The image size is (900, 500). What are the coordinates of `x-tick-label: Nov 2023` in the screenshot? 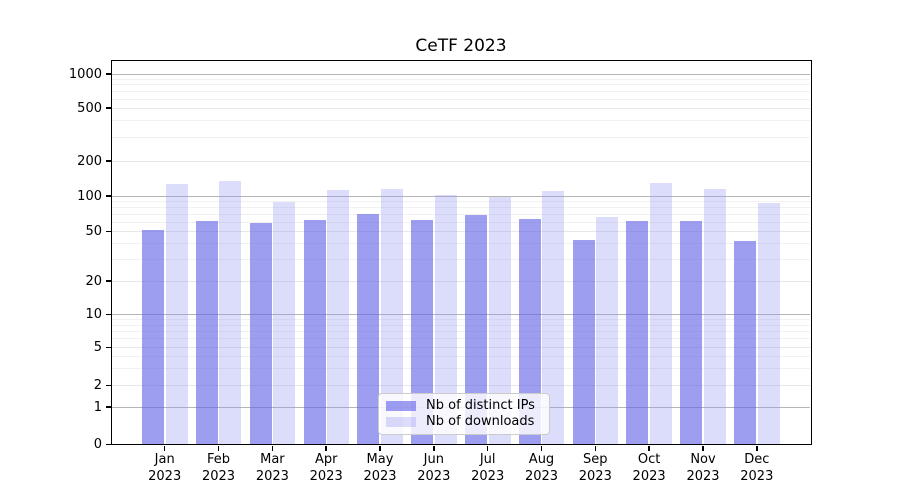 It's located at (703, 468).